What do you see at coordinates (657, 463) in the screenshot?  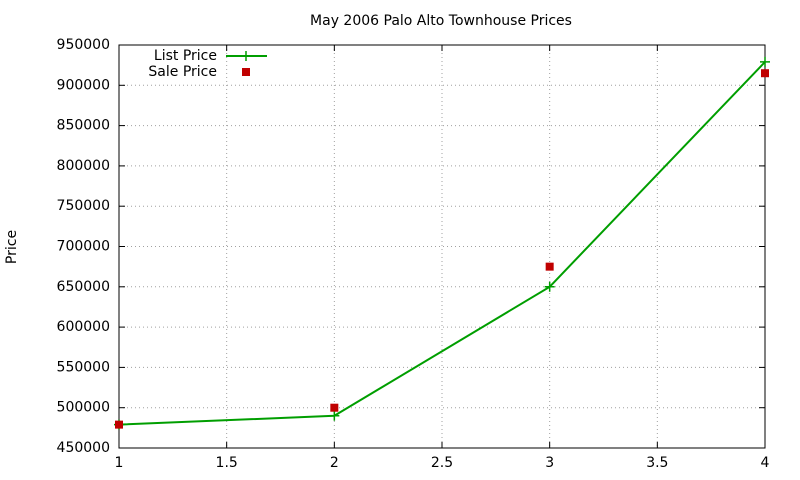 I see `x-tick-label: 3.5` at bounding box center [657, 463].